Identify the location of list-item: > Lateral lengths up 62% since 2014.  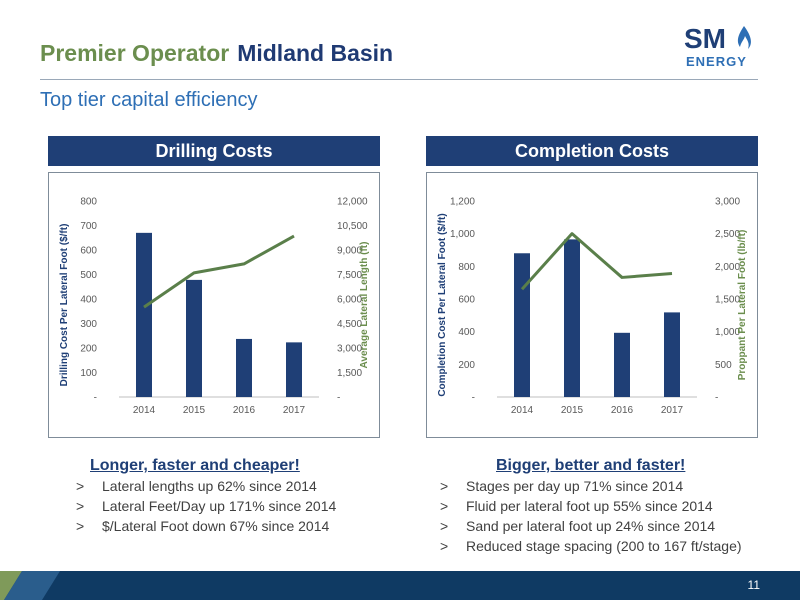
(206, 486).